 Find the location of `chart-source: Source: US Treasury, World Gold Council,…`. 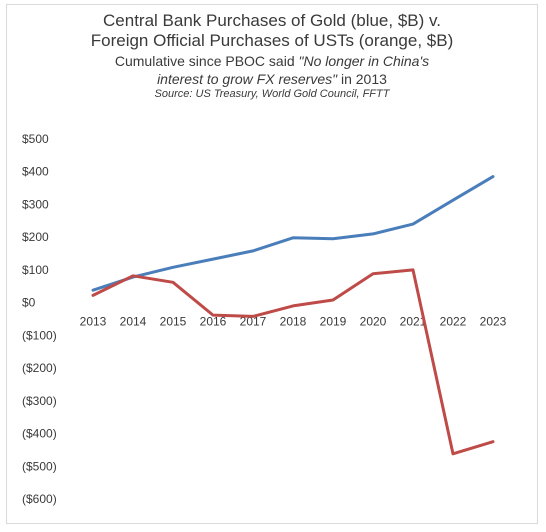

chart-source: Source: US Treasury, World Gold Council,… is located at coordinates (272, 94).